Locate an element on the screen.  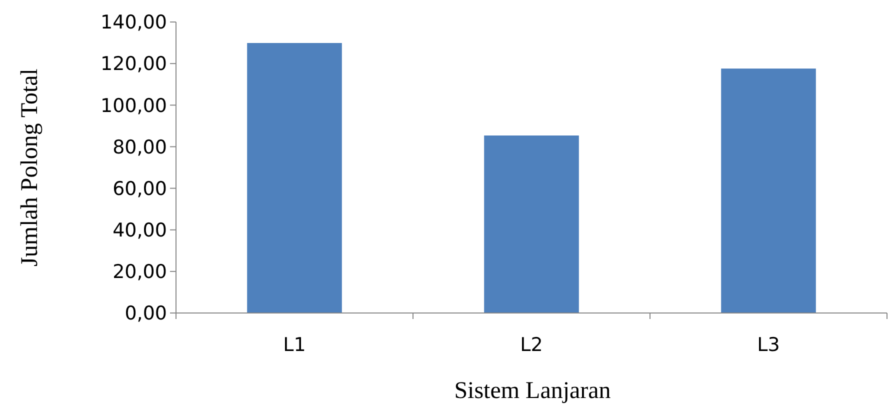
x-tick-label: L2 is located at coordinates (531, 345).